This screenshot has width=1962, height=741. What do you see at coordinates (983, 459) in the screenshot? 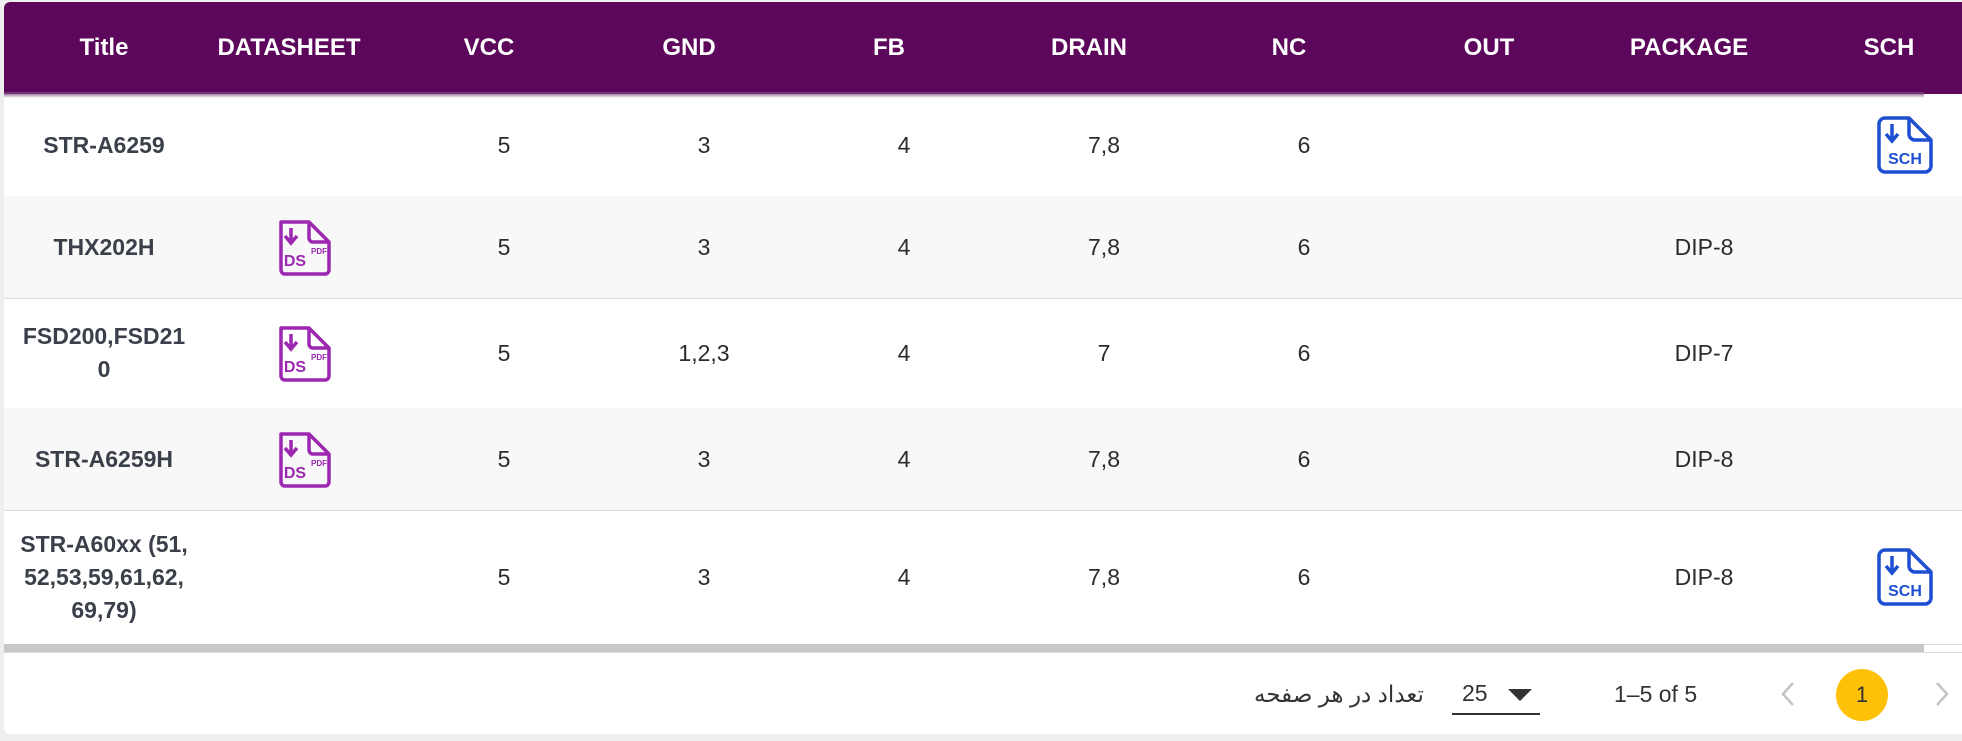
I see `table-row: STR-A6259H PDF DS 5 3 4 7,8 6 DIP-8` at bounding box center [983, 459].